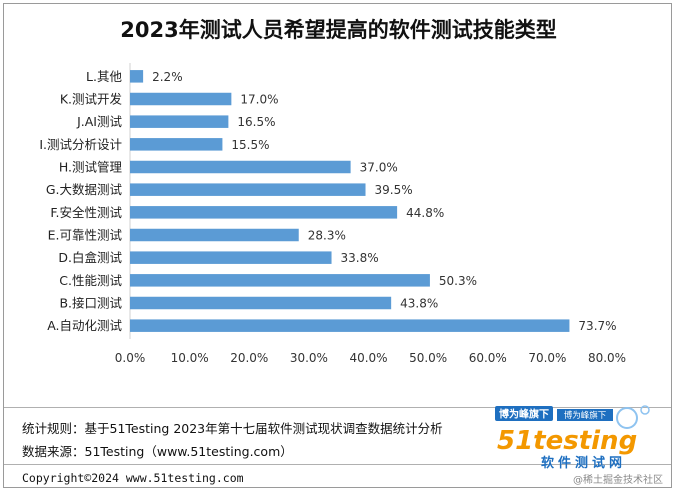 Image resolution: width=677 pixels, height=493 pixels. Describe the element at coordinates (627, 418) in the screenshot. I see `logo-bubble-icon` at that location.